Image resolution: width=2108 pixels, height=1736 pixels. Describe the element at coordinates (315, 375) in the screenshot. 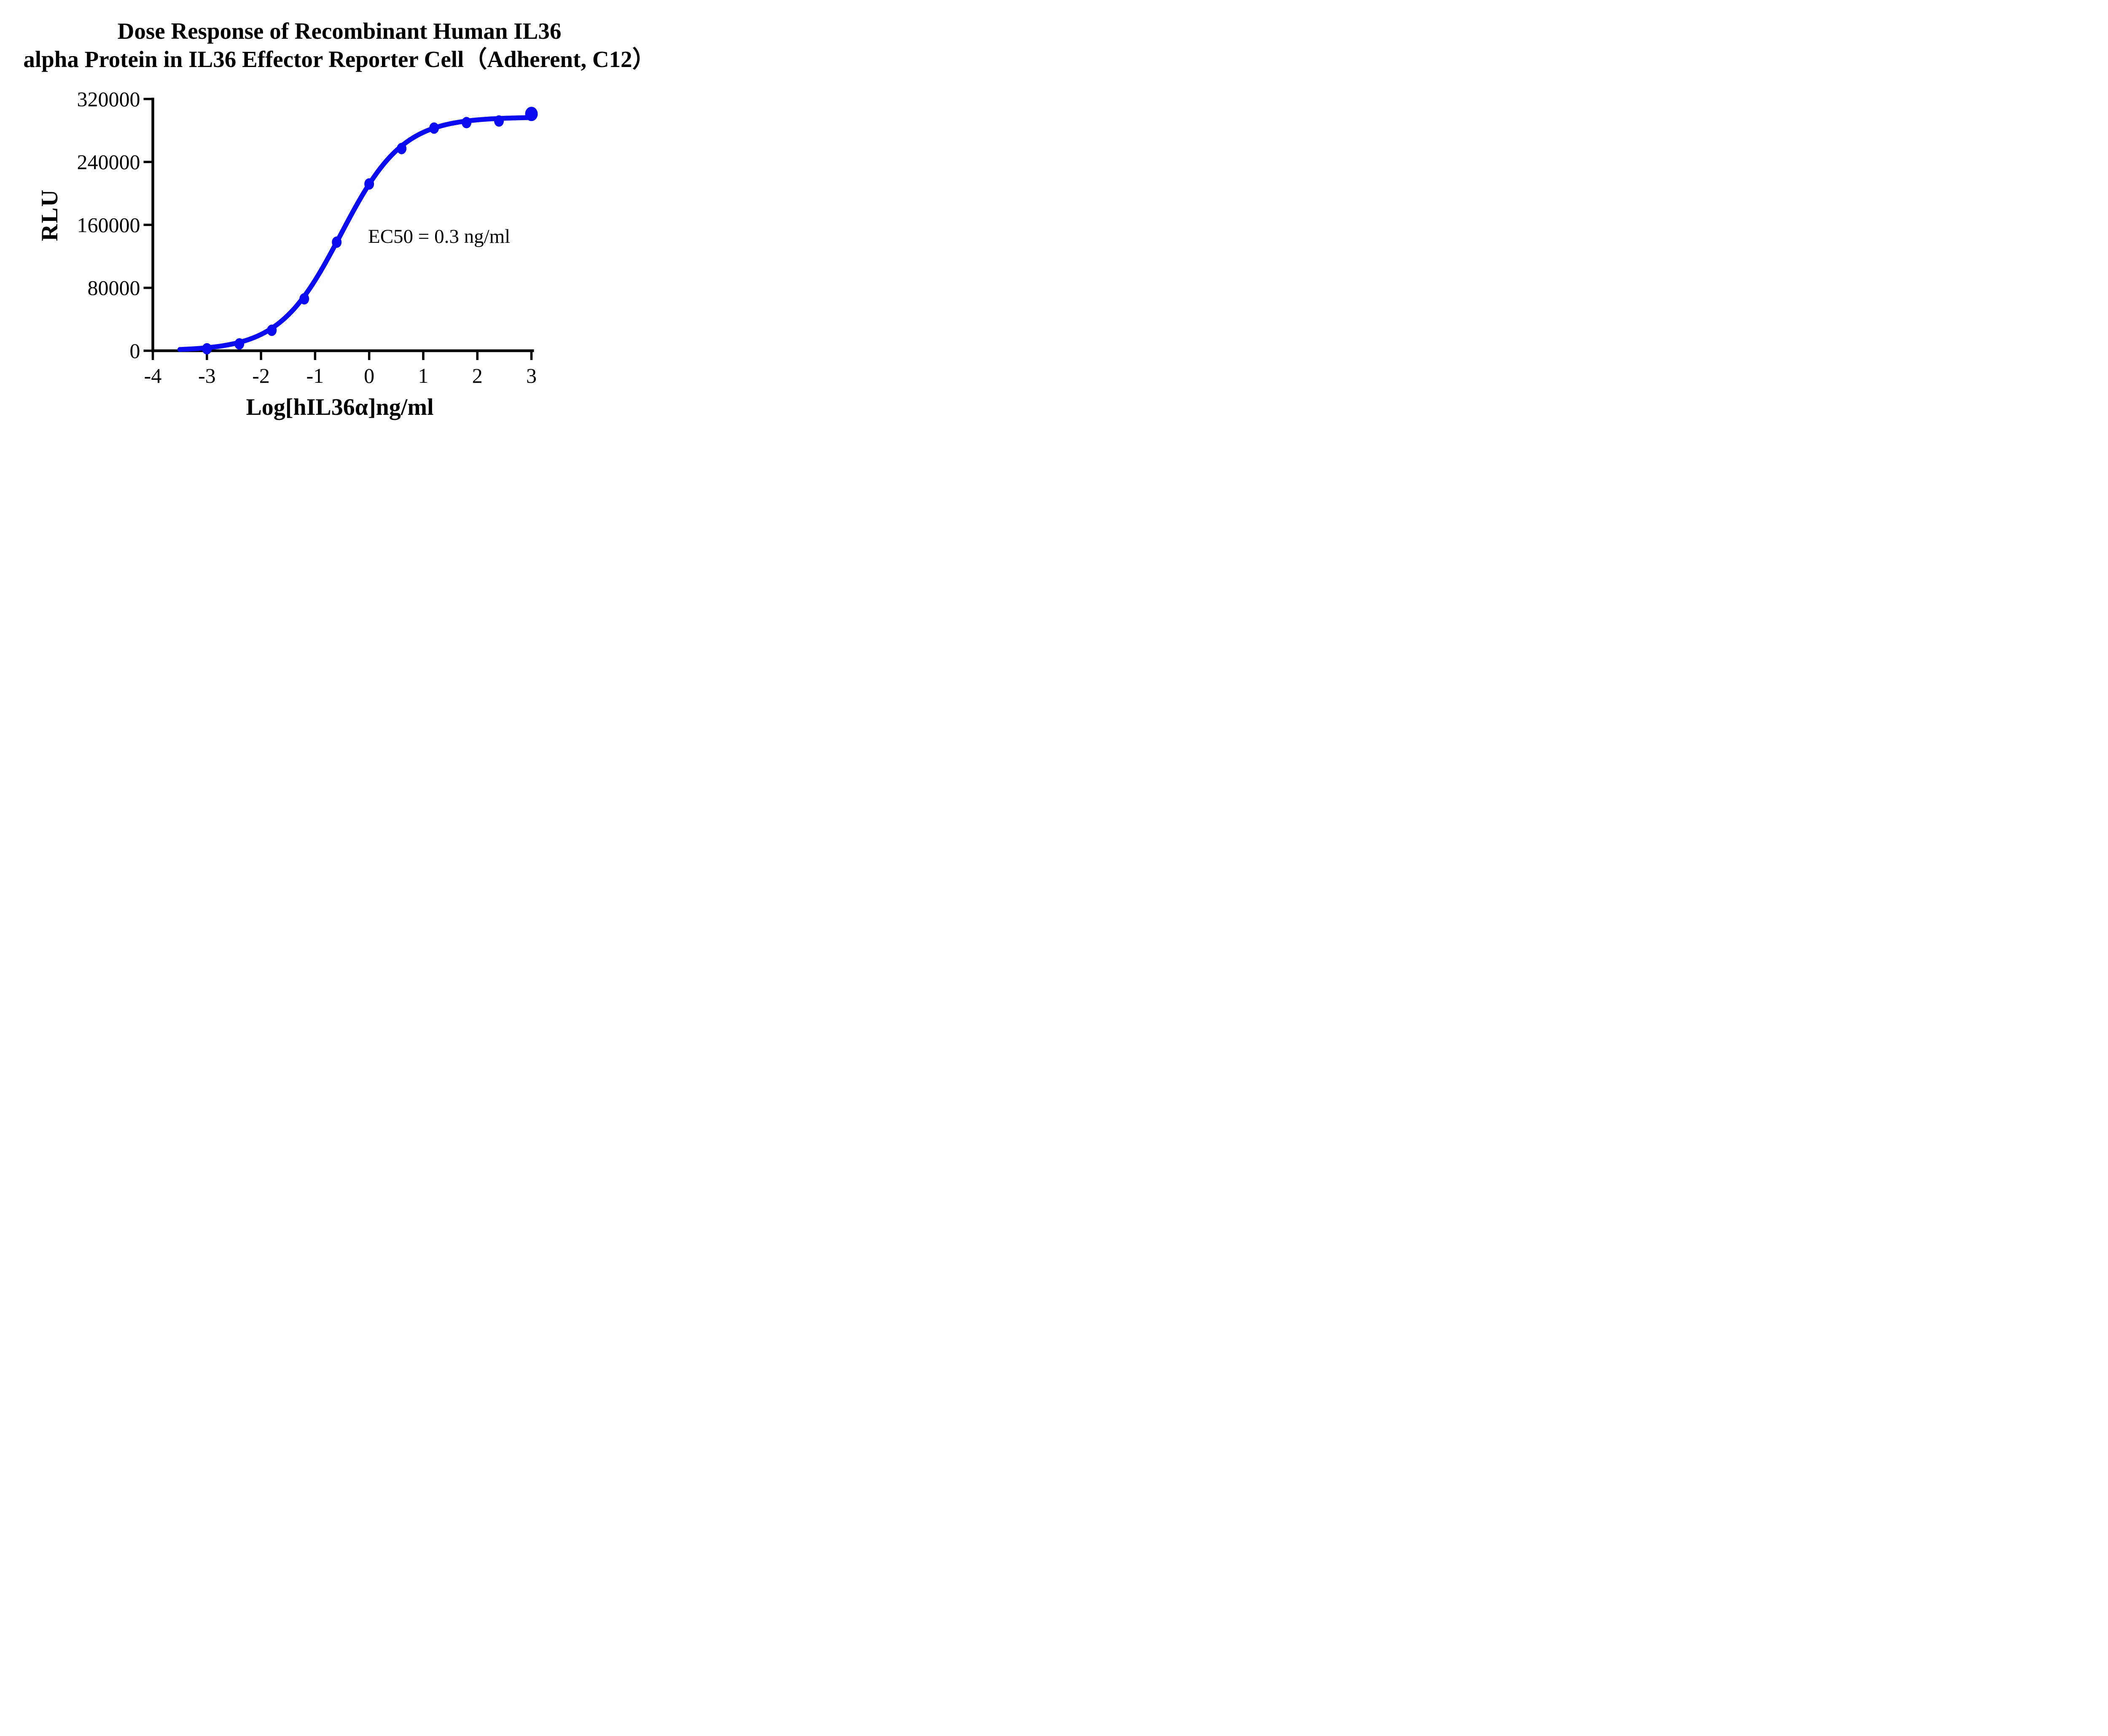

I see `x-tick-label: -1` at that location.